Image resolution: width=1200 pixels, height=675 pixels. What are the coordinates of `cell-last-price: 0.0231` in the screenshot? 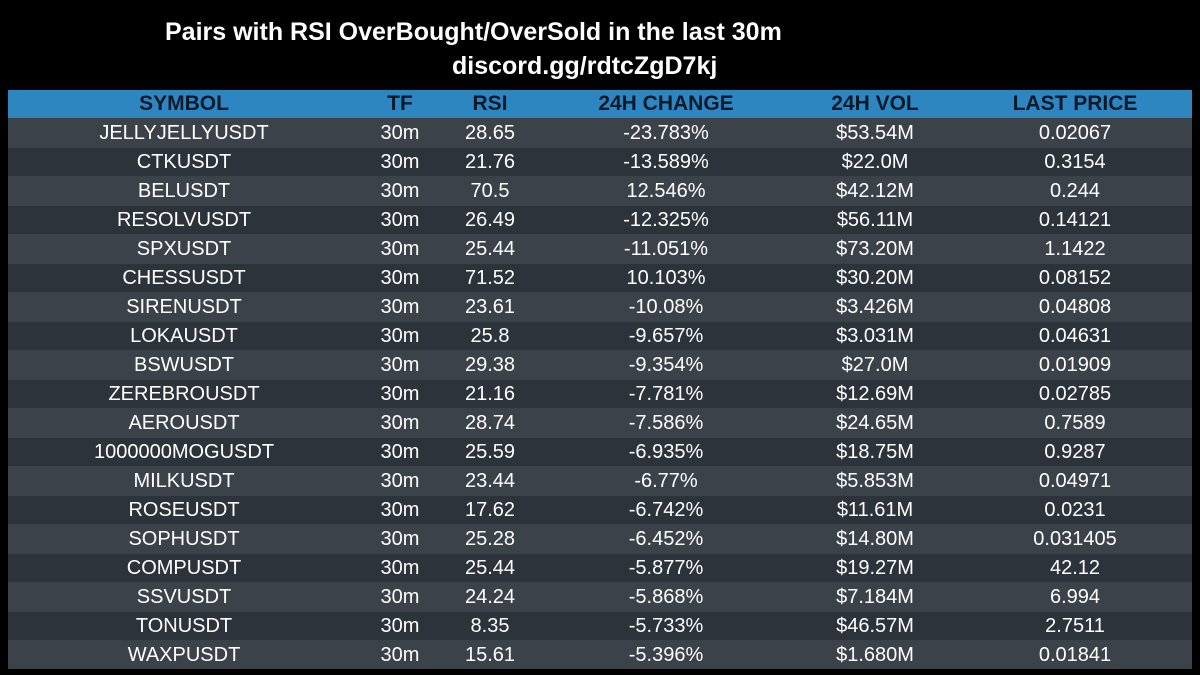 It's located at (1075, 509).